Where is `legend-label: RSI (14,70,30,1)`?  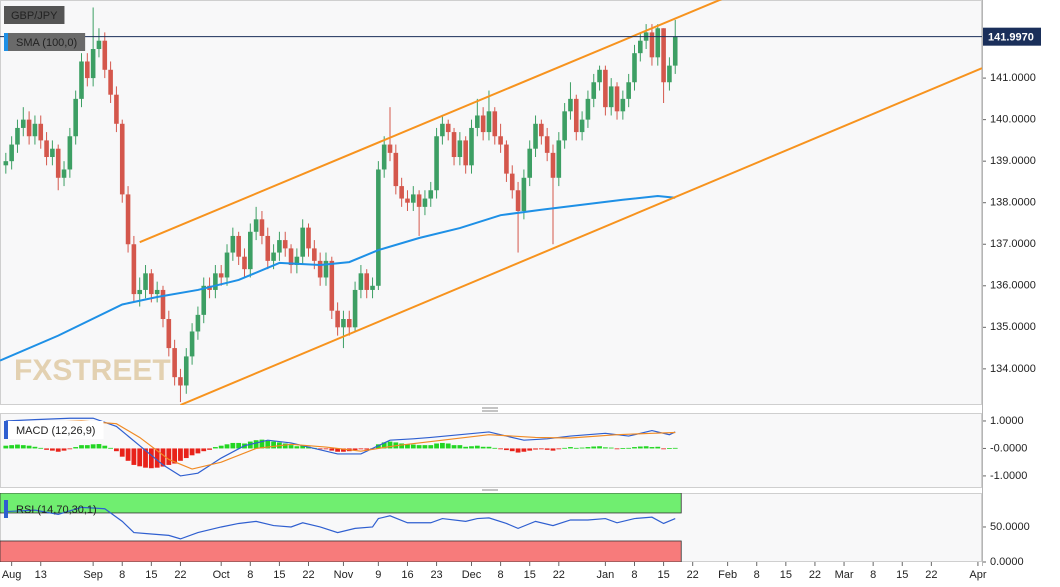
legend-label: RSI (14,70,30,1) is located at coordinates (56, 510).